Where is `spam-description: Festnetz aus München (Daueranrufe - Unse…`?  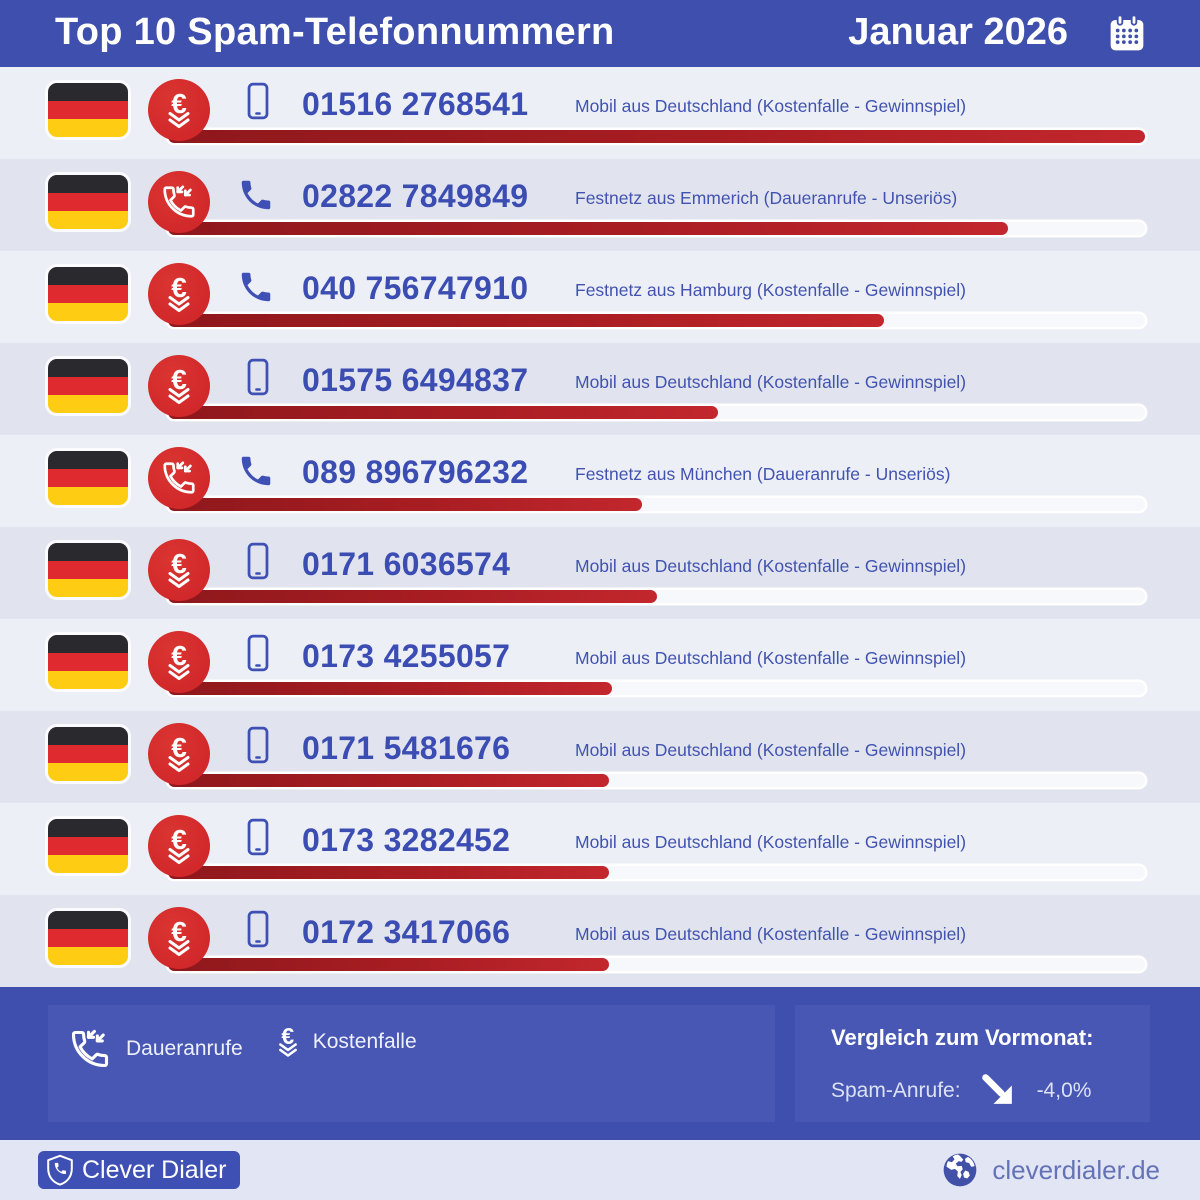
spam-description: Festnetz aus München (Daueranrufe - Unse… is located at coordinates (763, 474).